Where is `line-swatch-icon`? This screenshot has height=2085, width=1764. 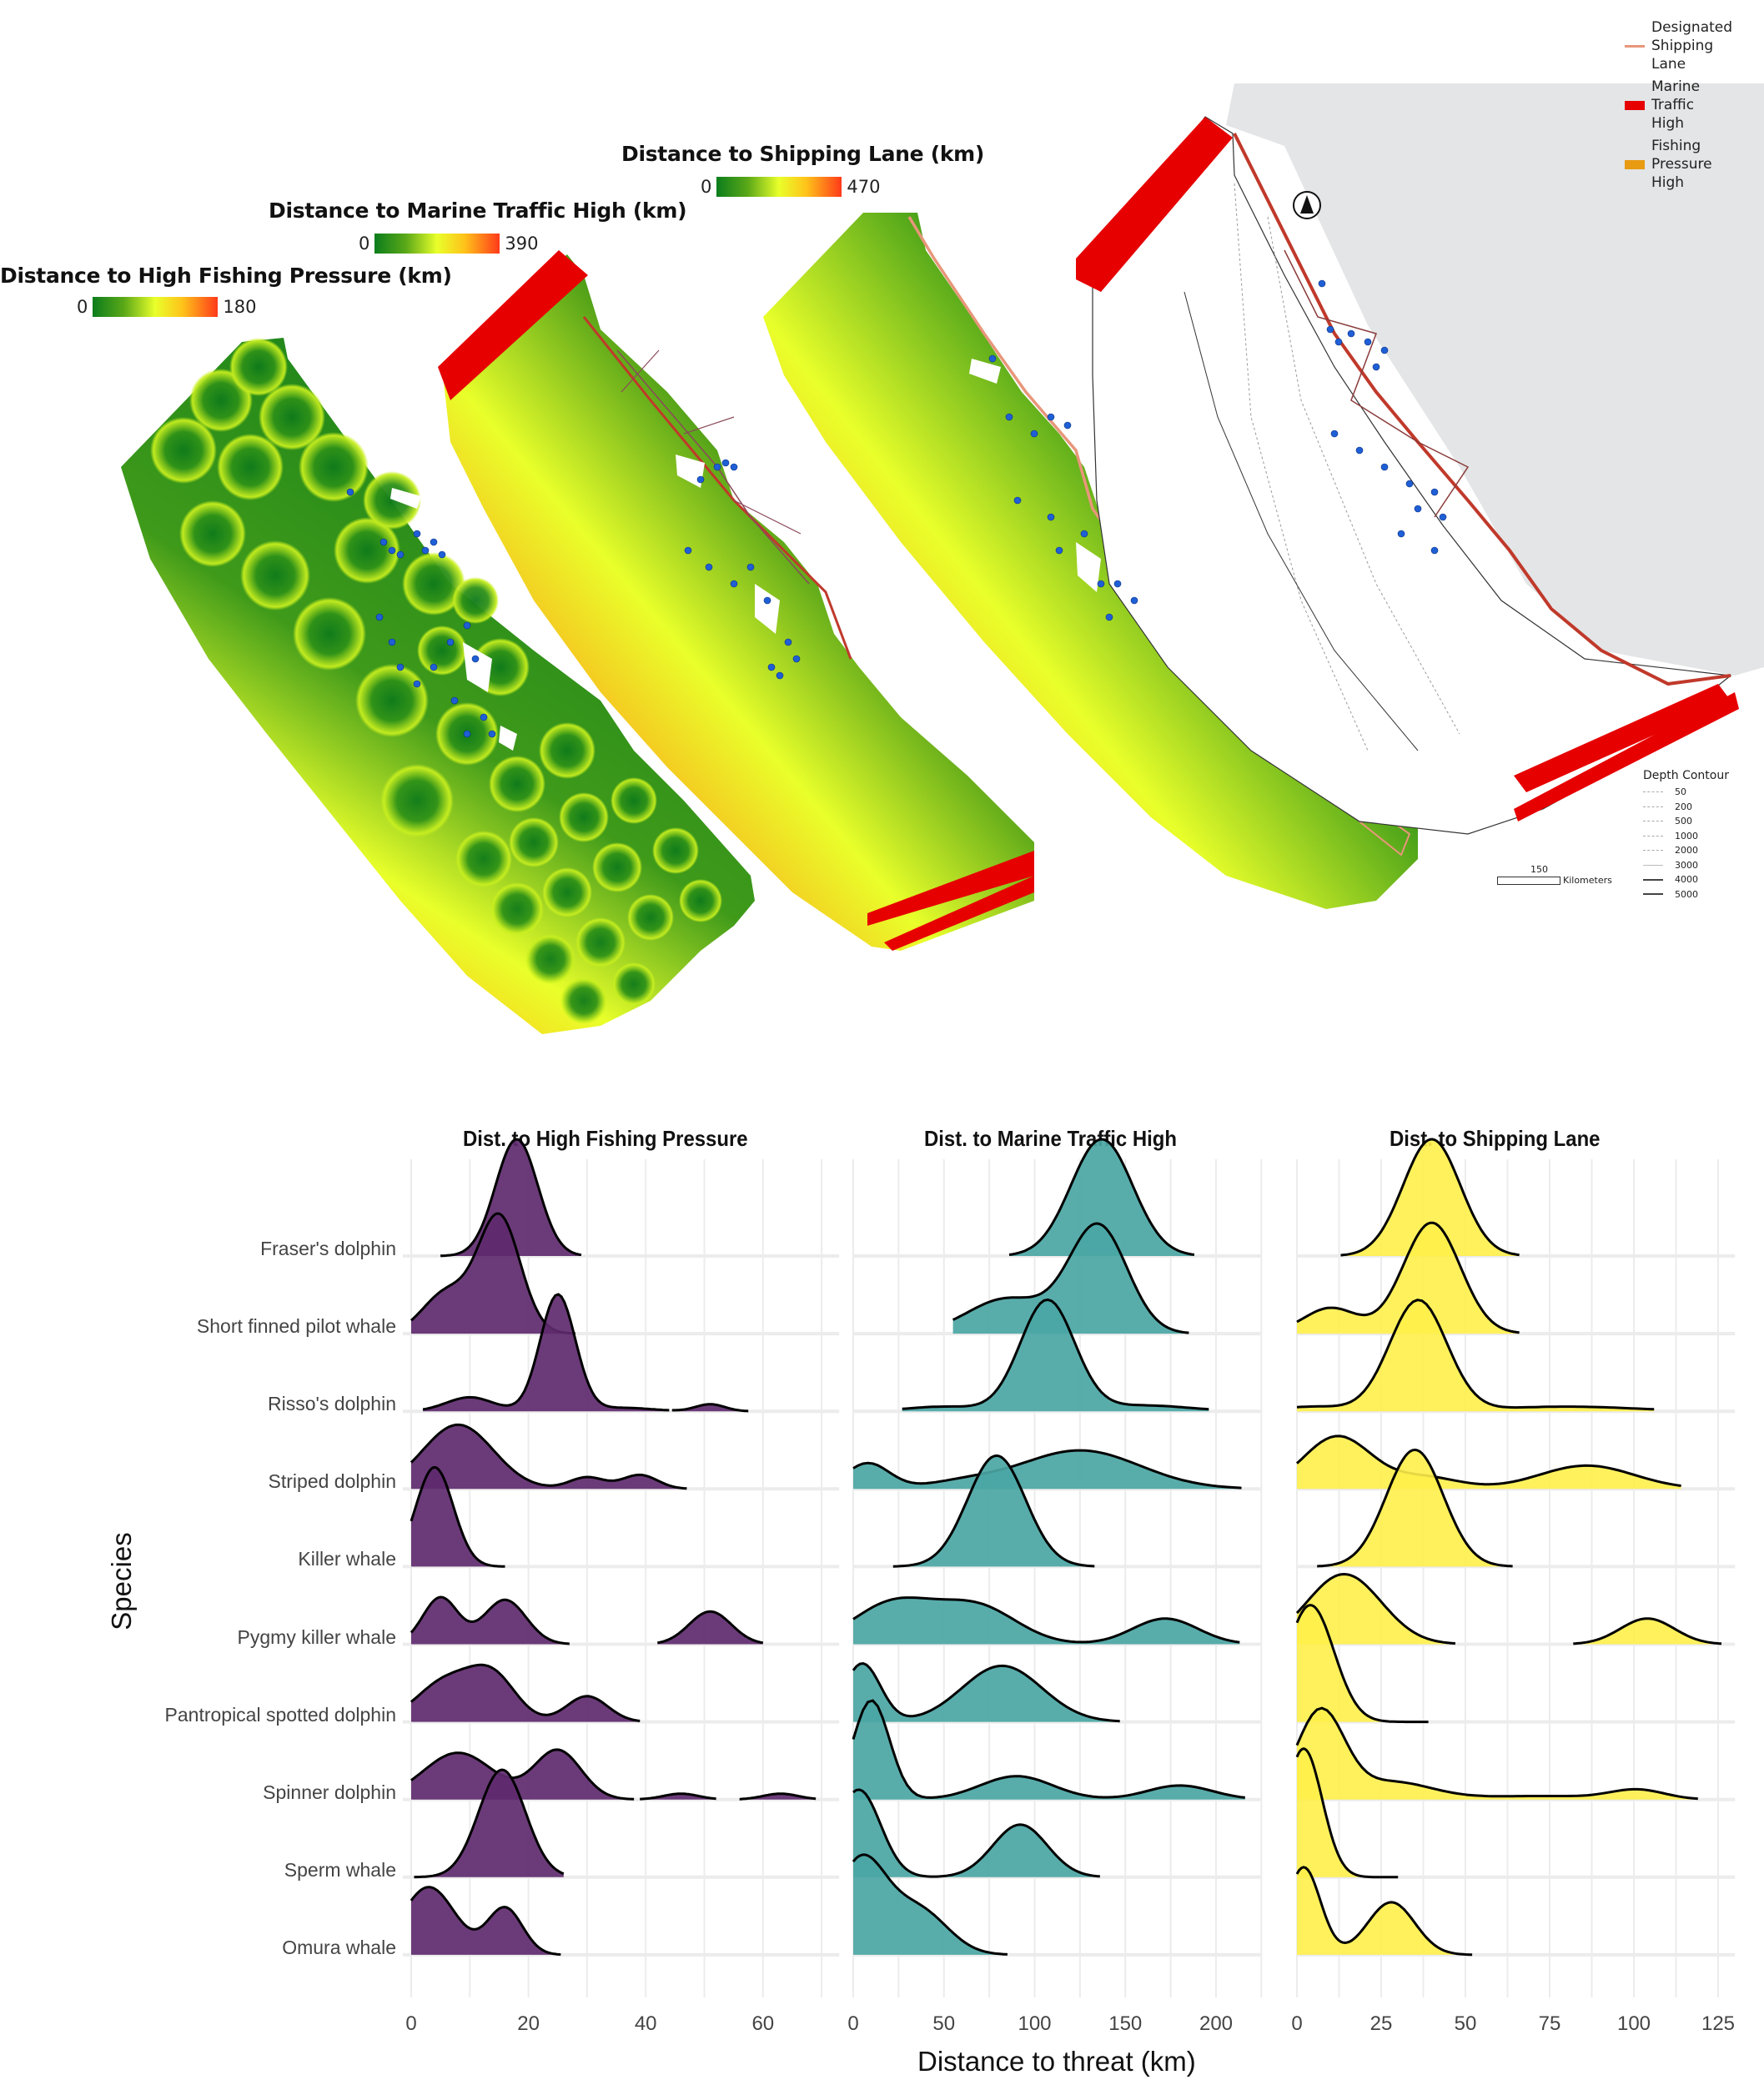 line-swatch-icon is located at coordinates (1635, 46).